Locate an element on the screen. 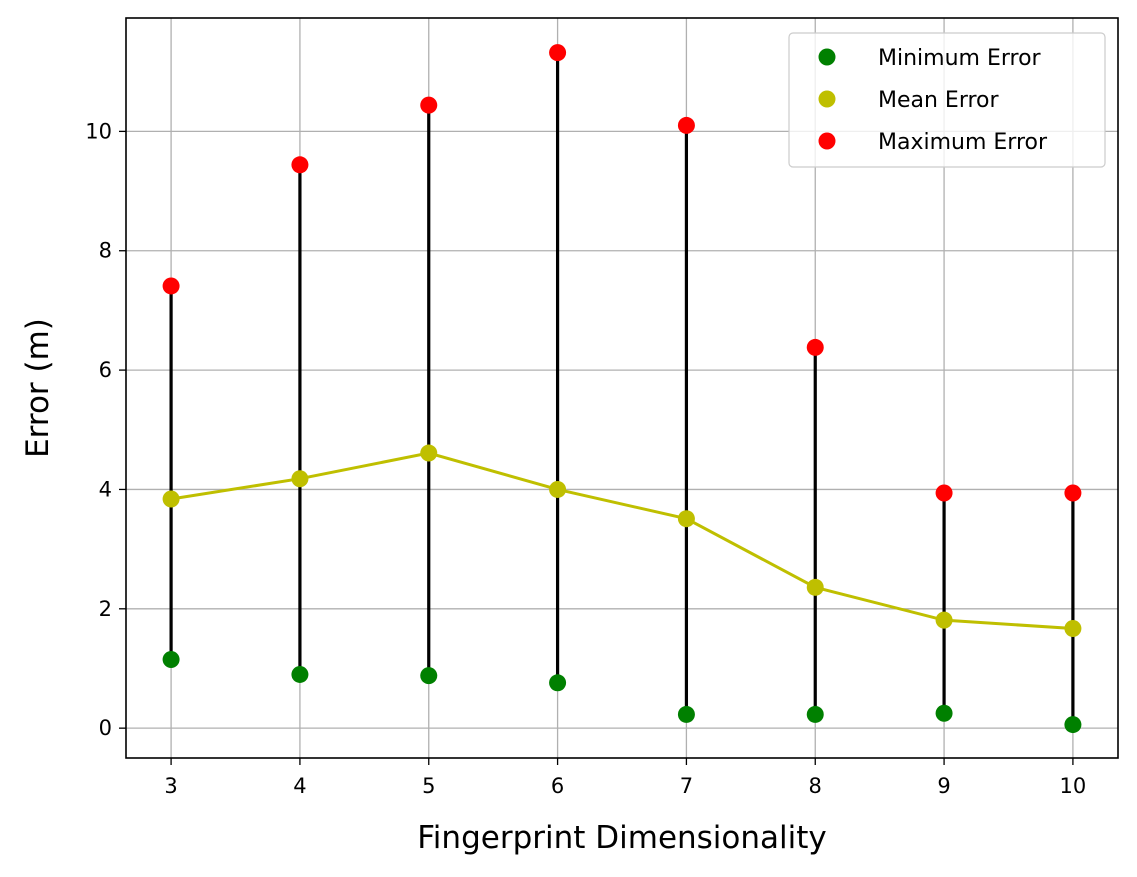  y-tick-label: 4 is located at coordinates (105, 489).